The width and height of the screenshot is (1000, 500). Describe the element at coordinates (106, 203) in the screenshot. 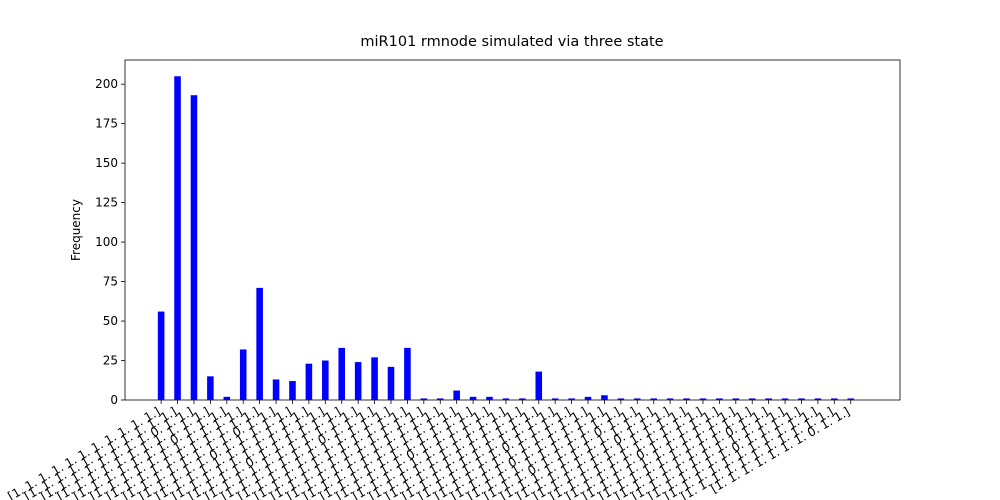

I see `y-tick-label: 125` at that location.